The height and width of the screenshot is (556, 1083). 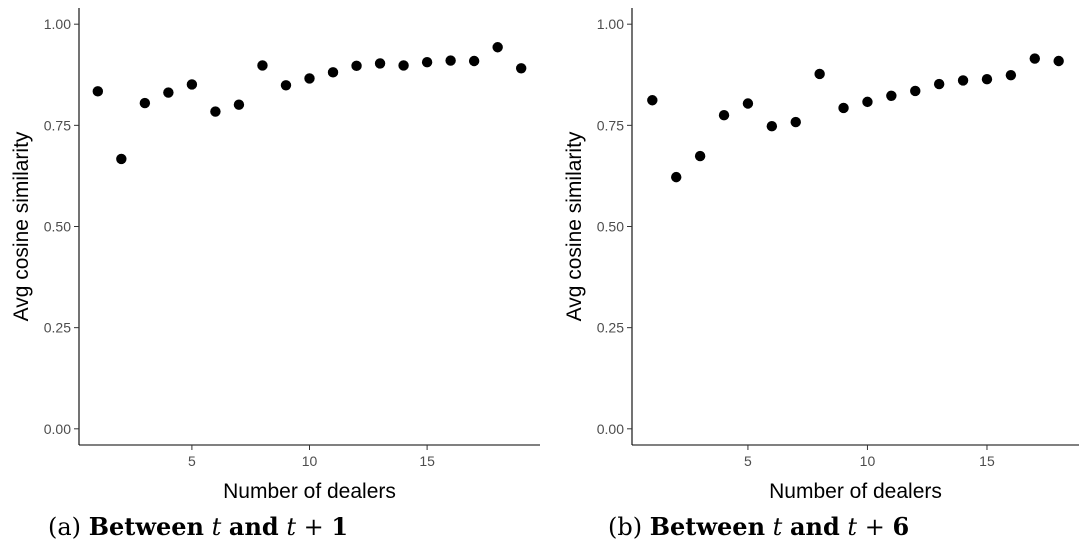 What do you see at coordinates (625, 527) in the screenshot?
I see `caption-b-label: (b)` at bounding box center [625, 527].